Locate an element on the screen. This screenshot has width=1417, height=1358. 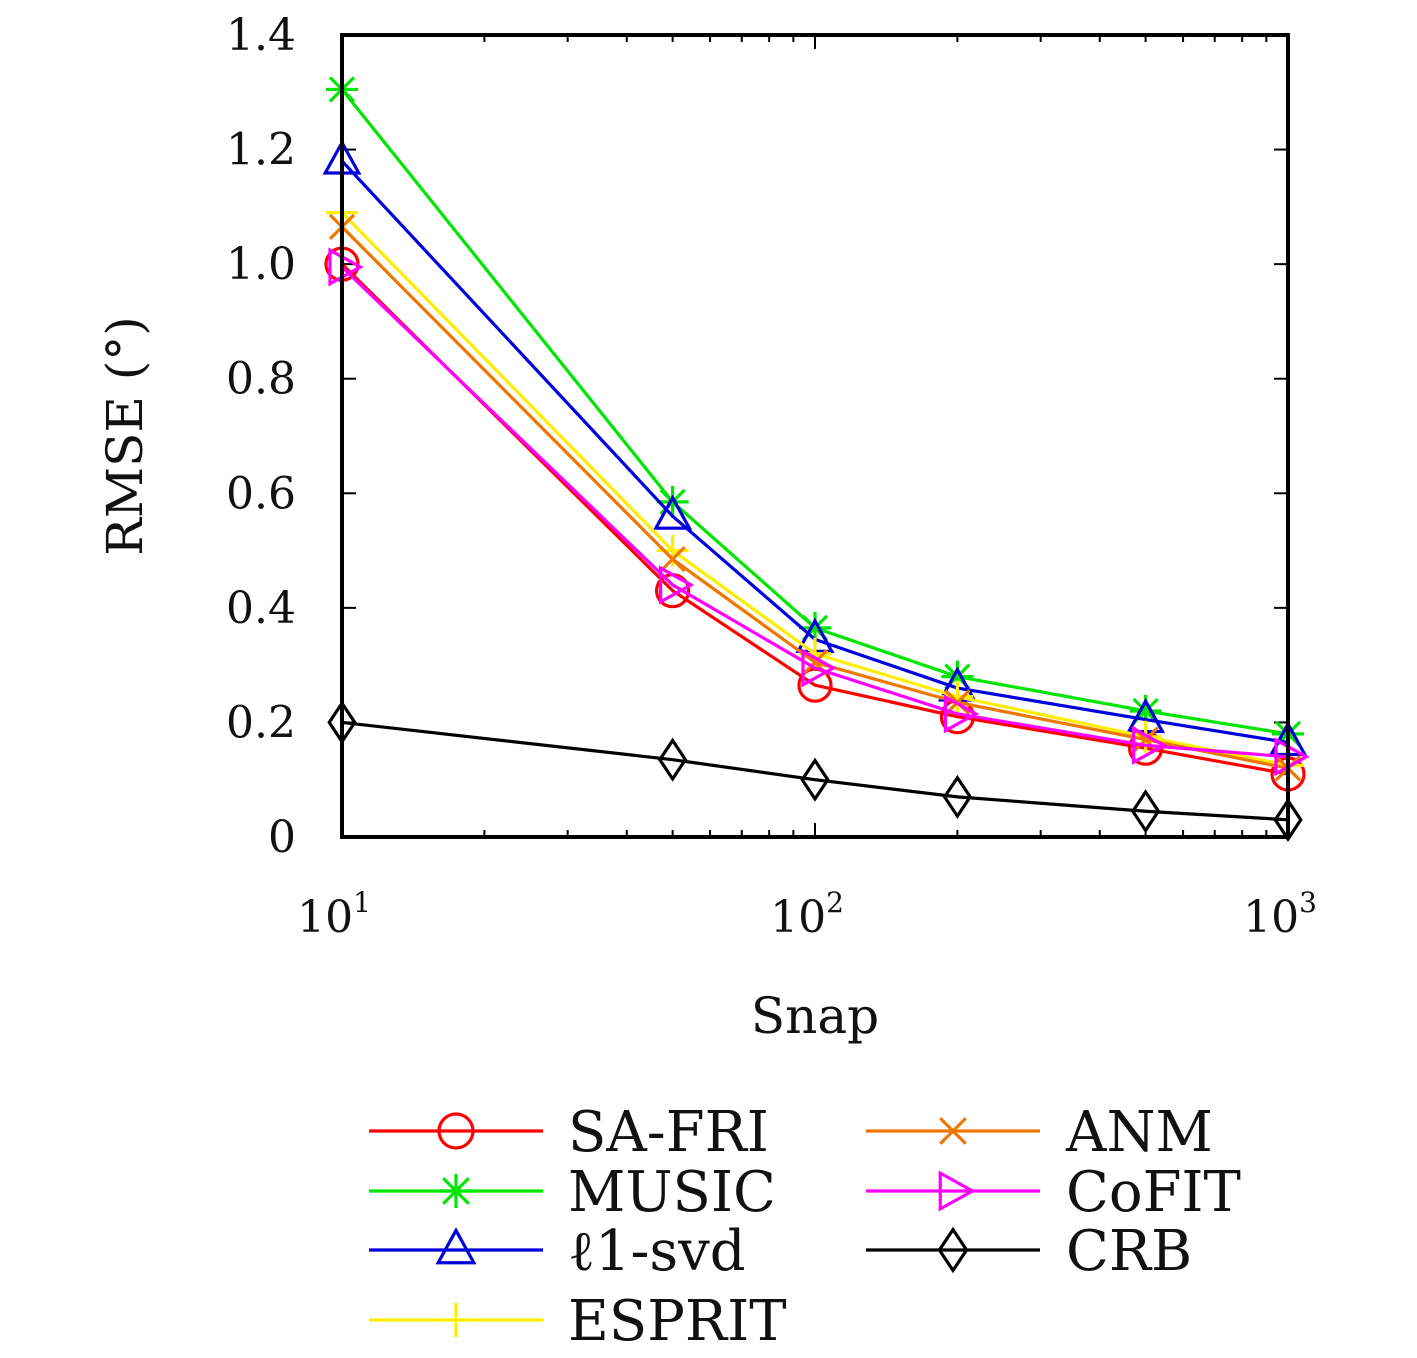
legend-item: CRB is located at coordinates (1029, 1251).